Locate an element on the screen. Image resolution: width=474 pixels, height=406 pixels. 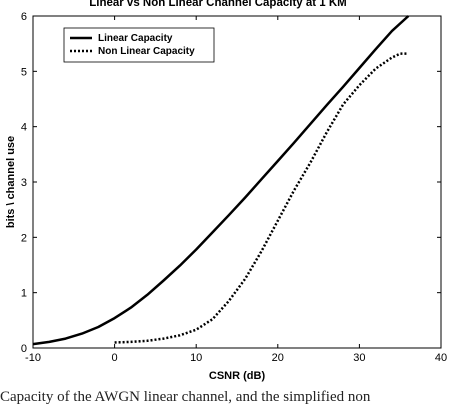
y-tick-label: 2 is located at coordinates (24, 238).